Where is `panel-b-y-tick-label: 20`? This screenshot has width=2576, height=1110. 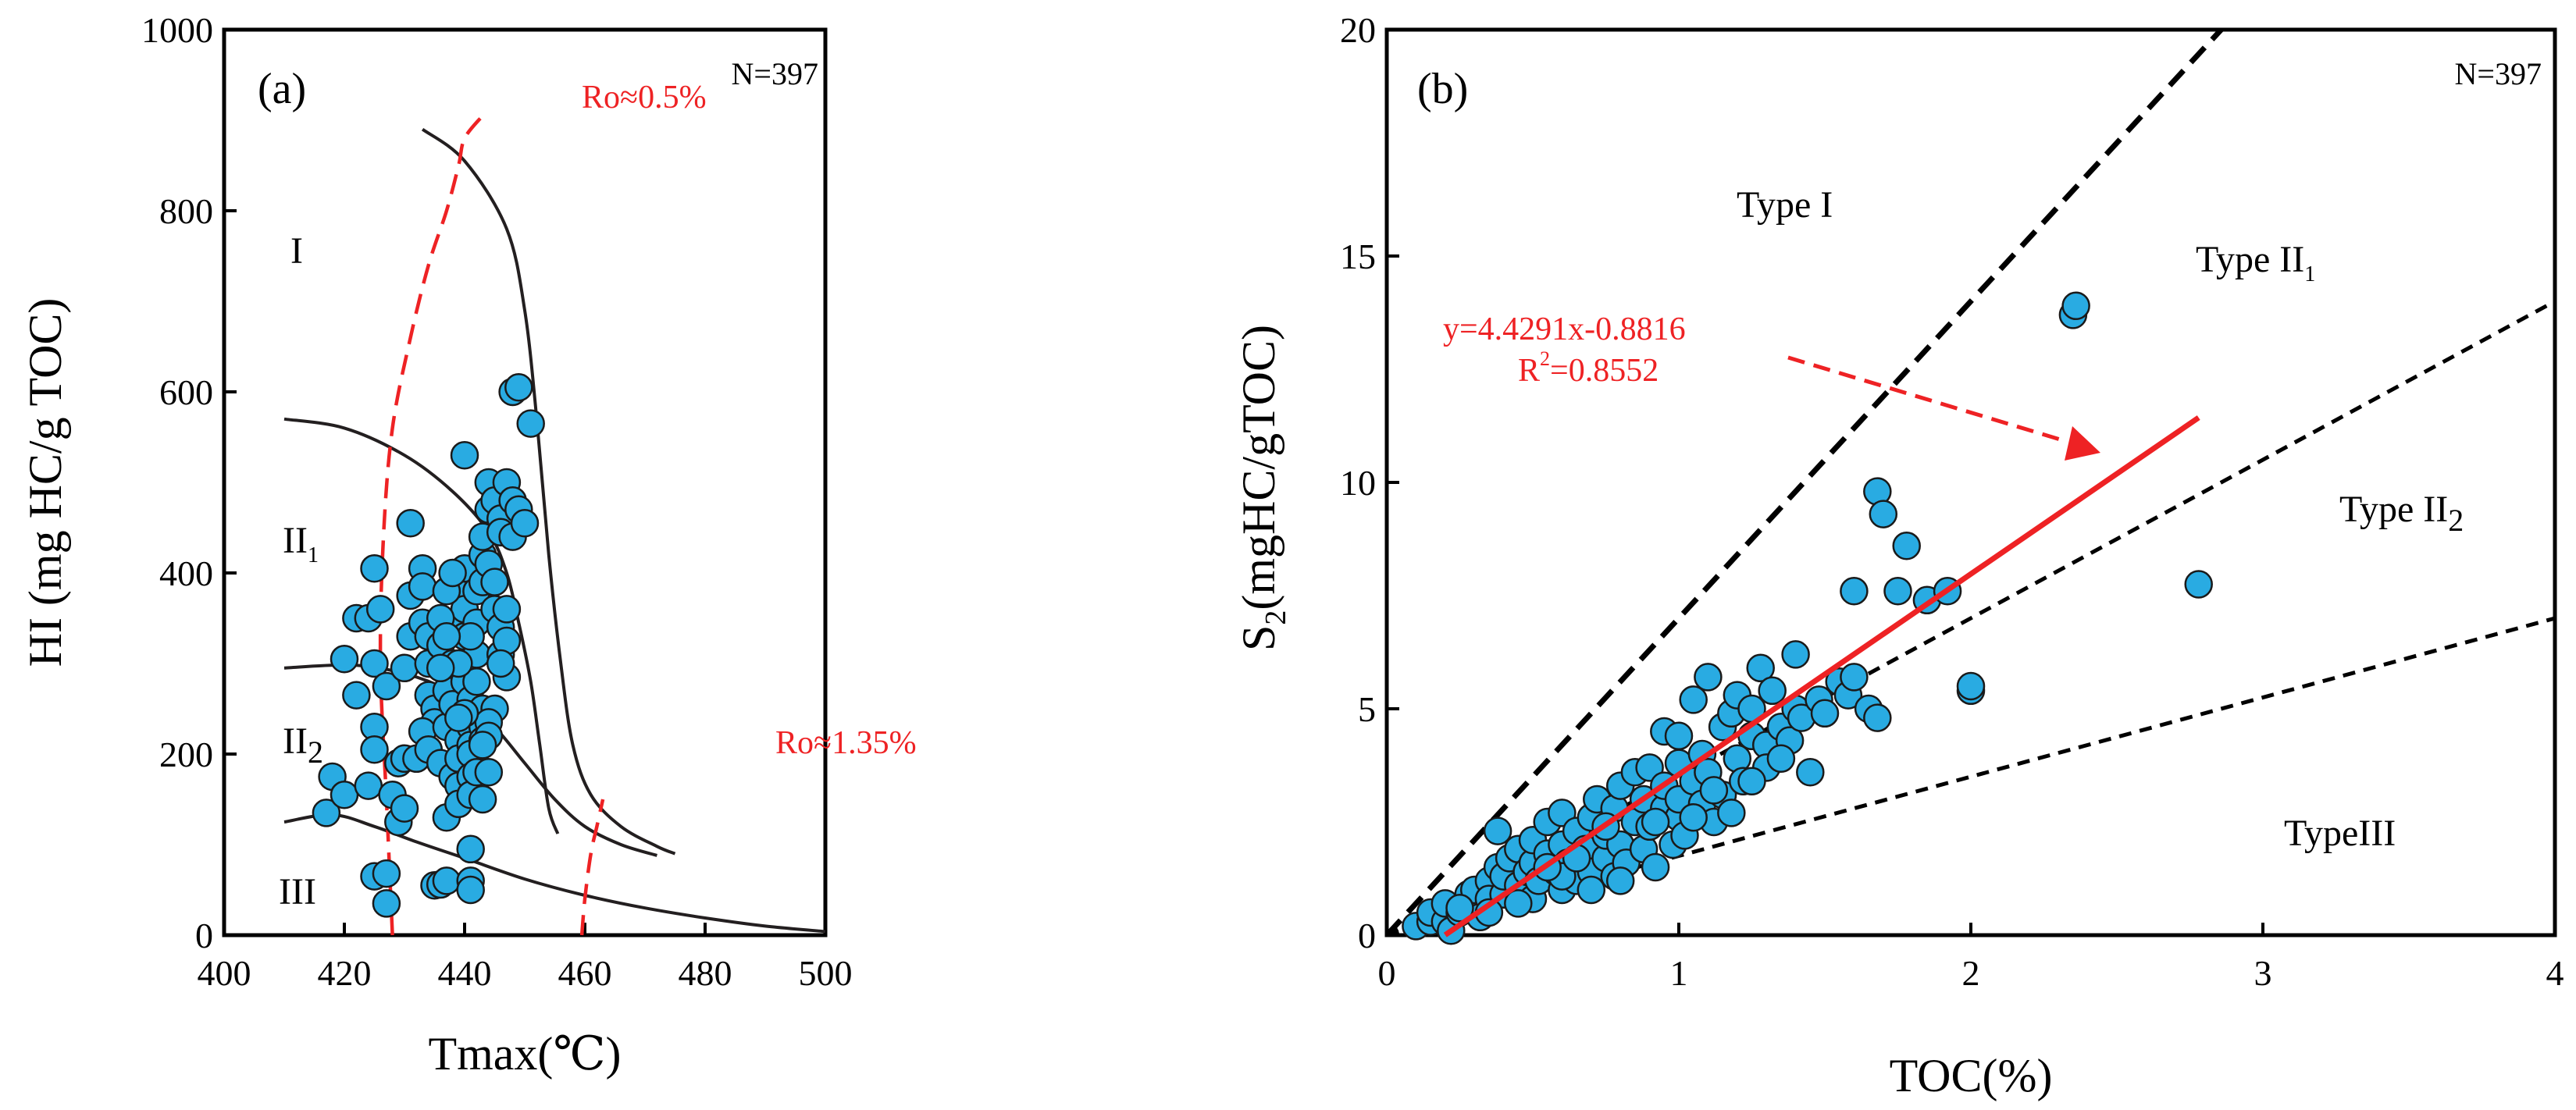
panel-b-y-tick-label: 20 is located at coordinates (1358, 30).